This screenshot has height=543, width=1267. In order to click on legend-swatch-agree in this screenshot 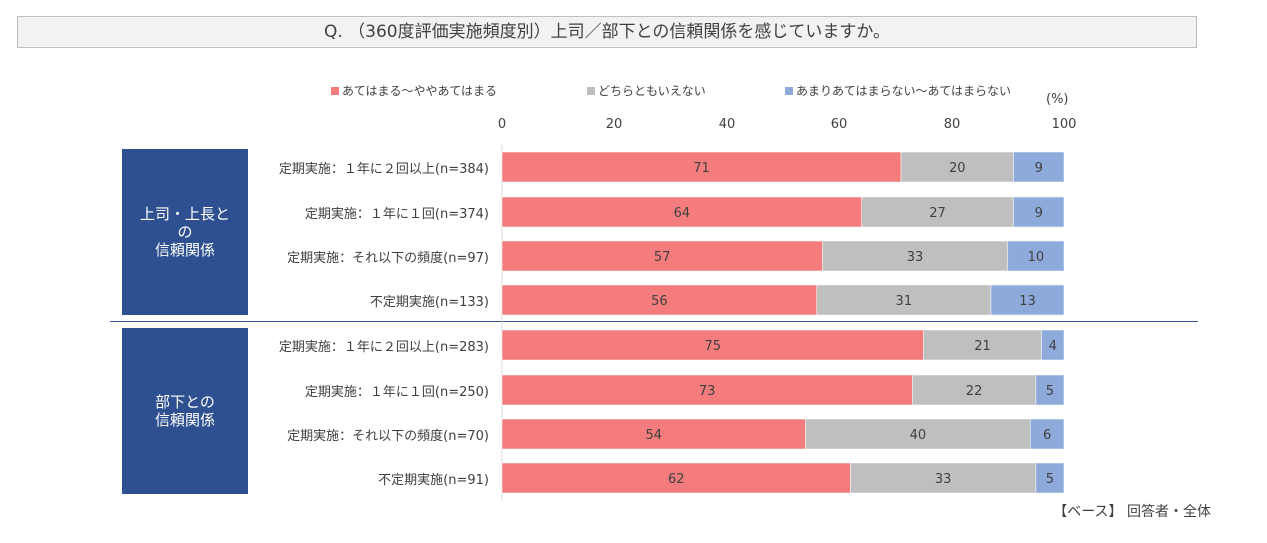, I will do `click(335, 91)`.